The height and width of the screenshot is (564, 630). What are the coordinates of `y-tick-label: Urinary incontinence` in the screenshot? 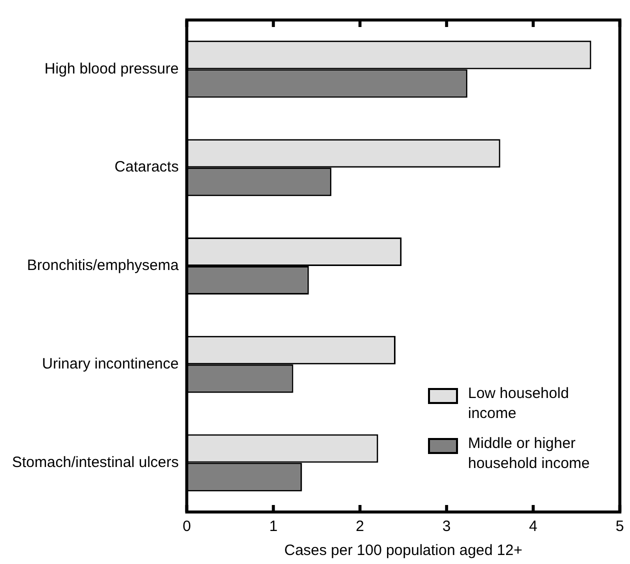 It's located at (110, 364).